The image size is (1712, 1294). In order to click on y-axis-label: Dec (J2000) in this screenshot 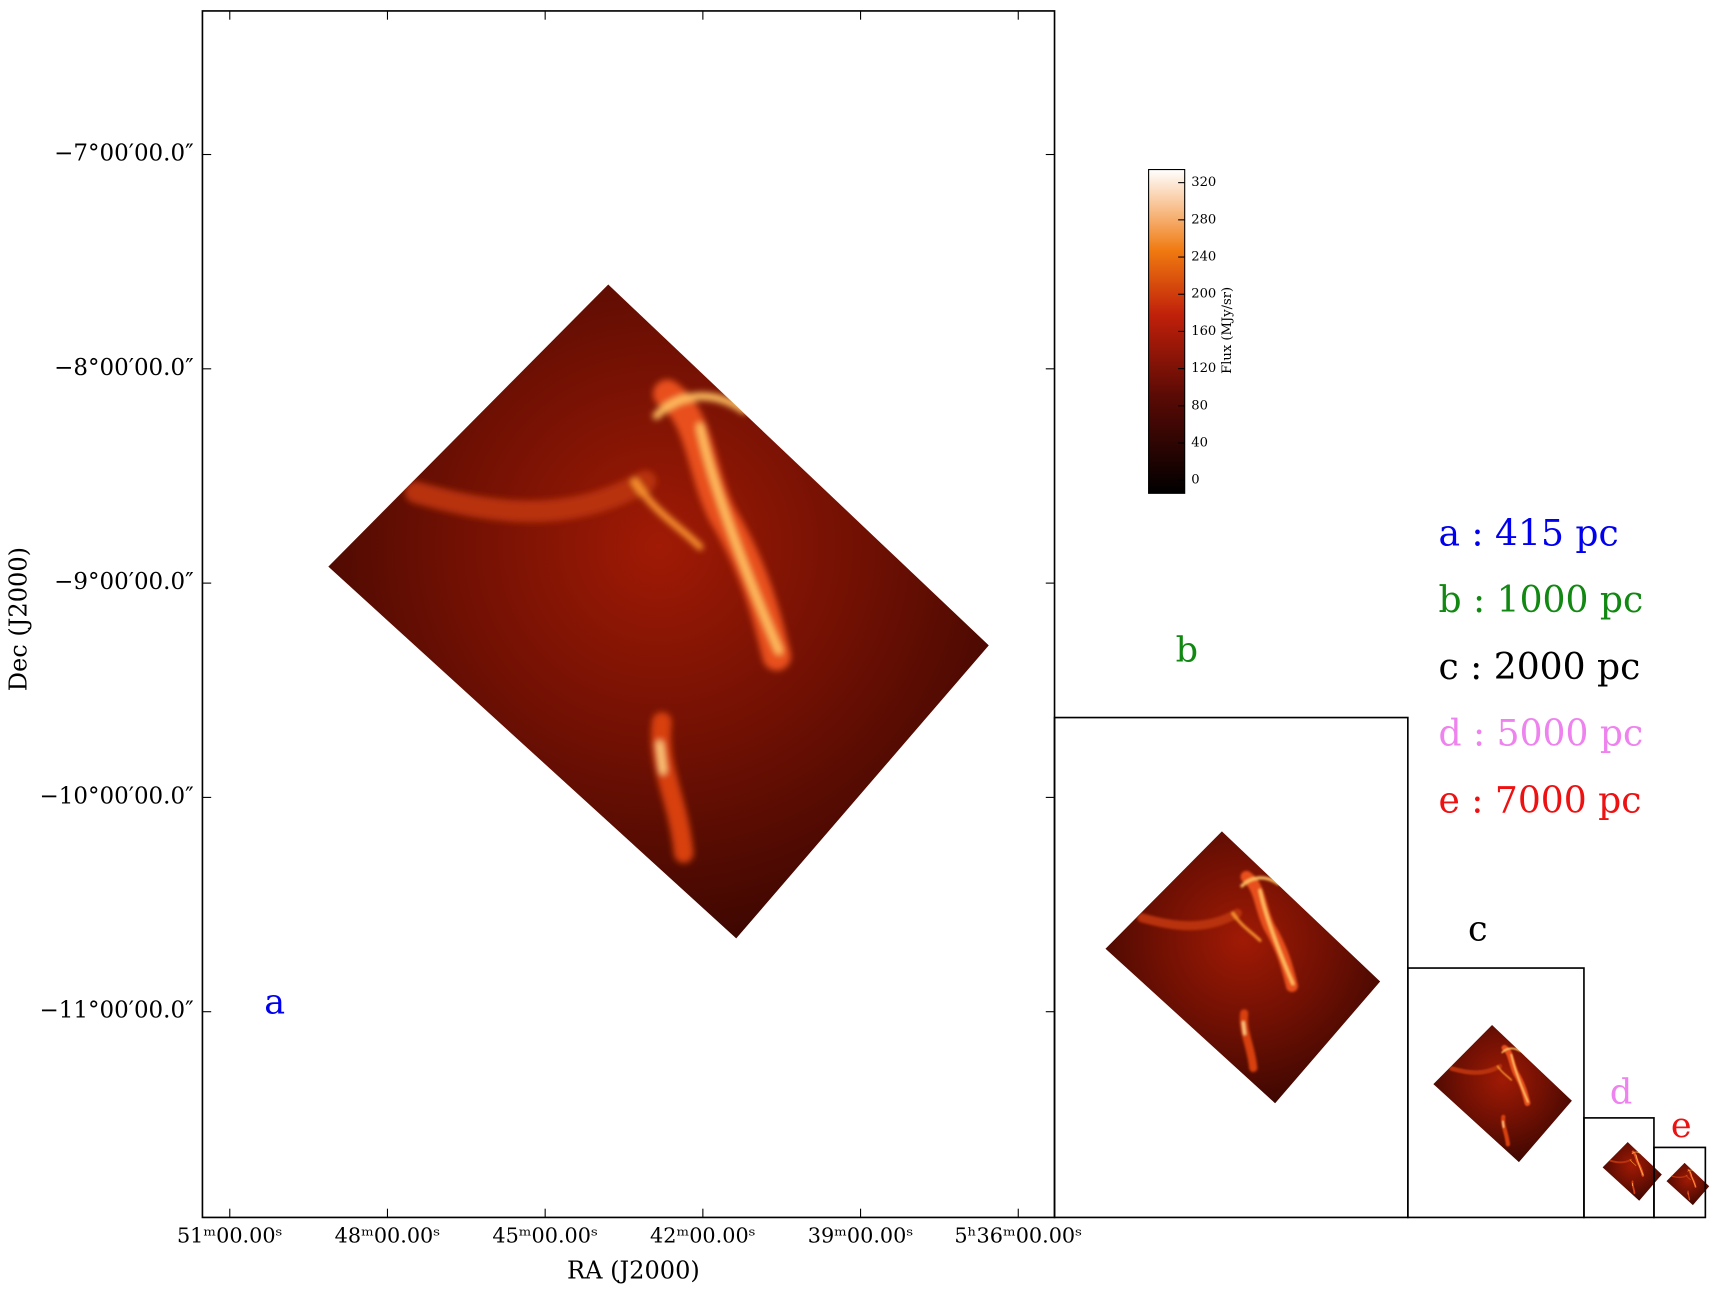, I will do `click(18, 619)`.